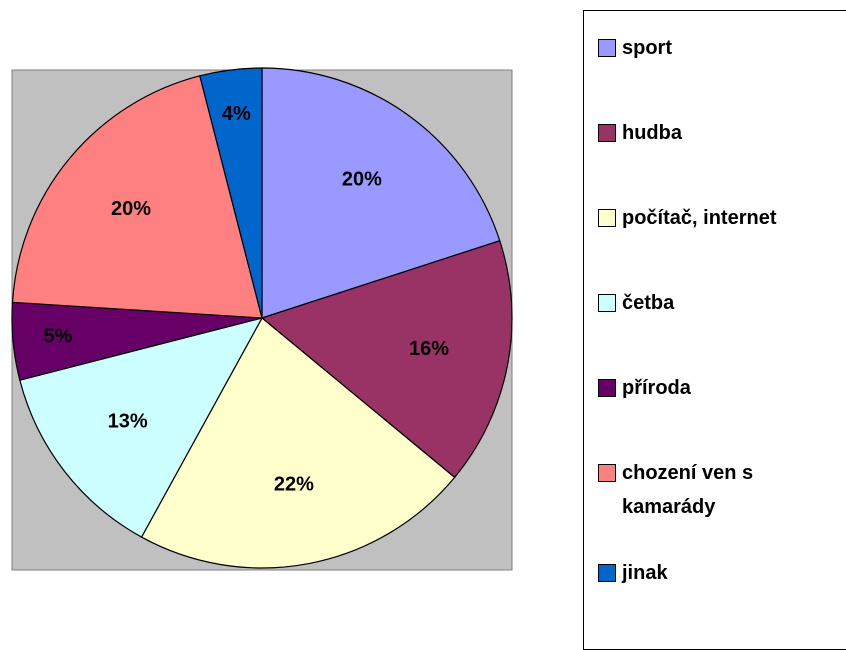 The image size is (846, 650). I want to click on legend-label: počítač, internet, so click(699, 218).